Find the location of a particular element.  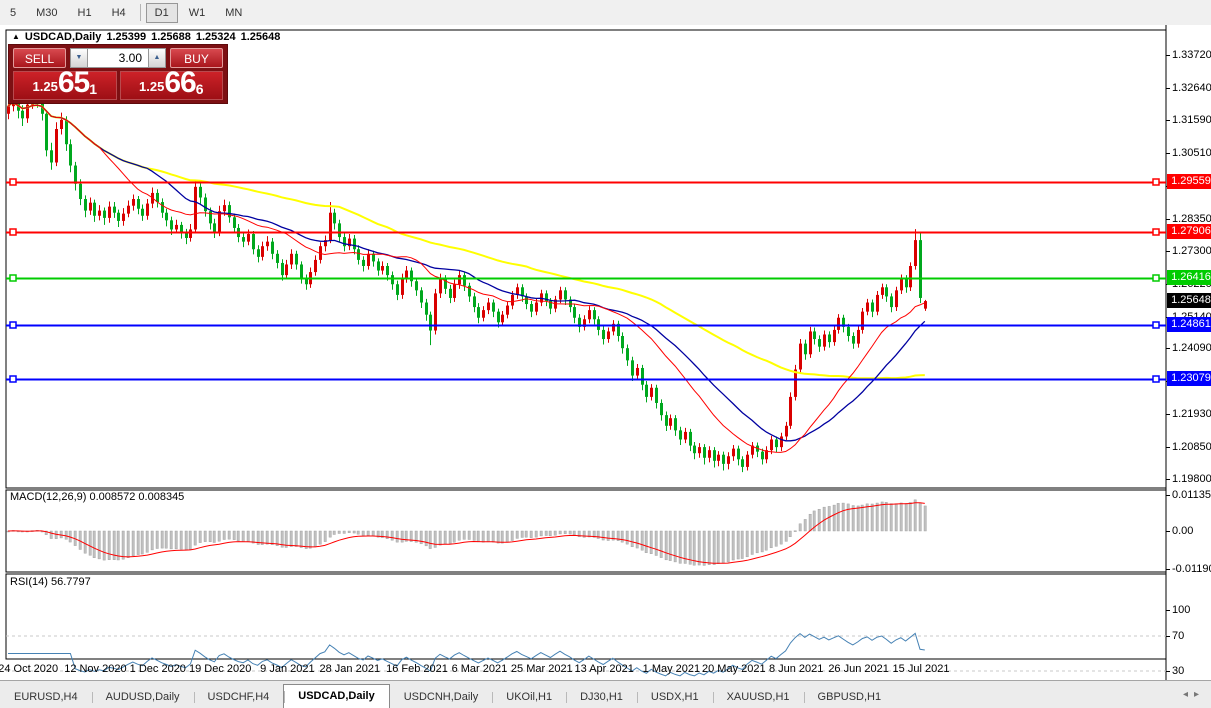

chart-tab-xauusd: XAUUSD,H1 is located at coordinates (758, 697).